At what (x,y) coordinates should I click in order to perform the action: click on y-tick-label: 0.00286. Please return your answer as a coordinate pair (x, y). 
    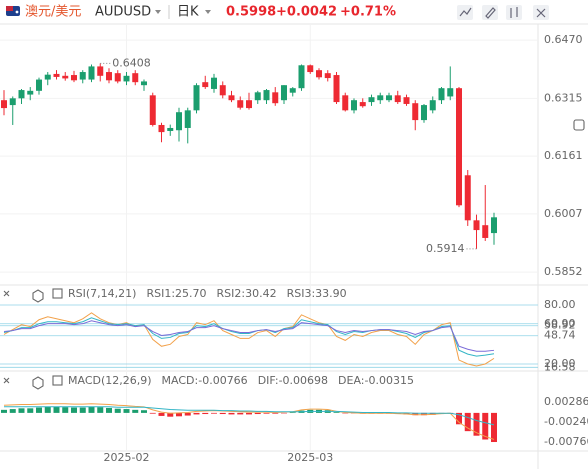
    Looking at the image, I should click on (566, 401).